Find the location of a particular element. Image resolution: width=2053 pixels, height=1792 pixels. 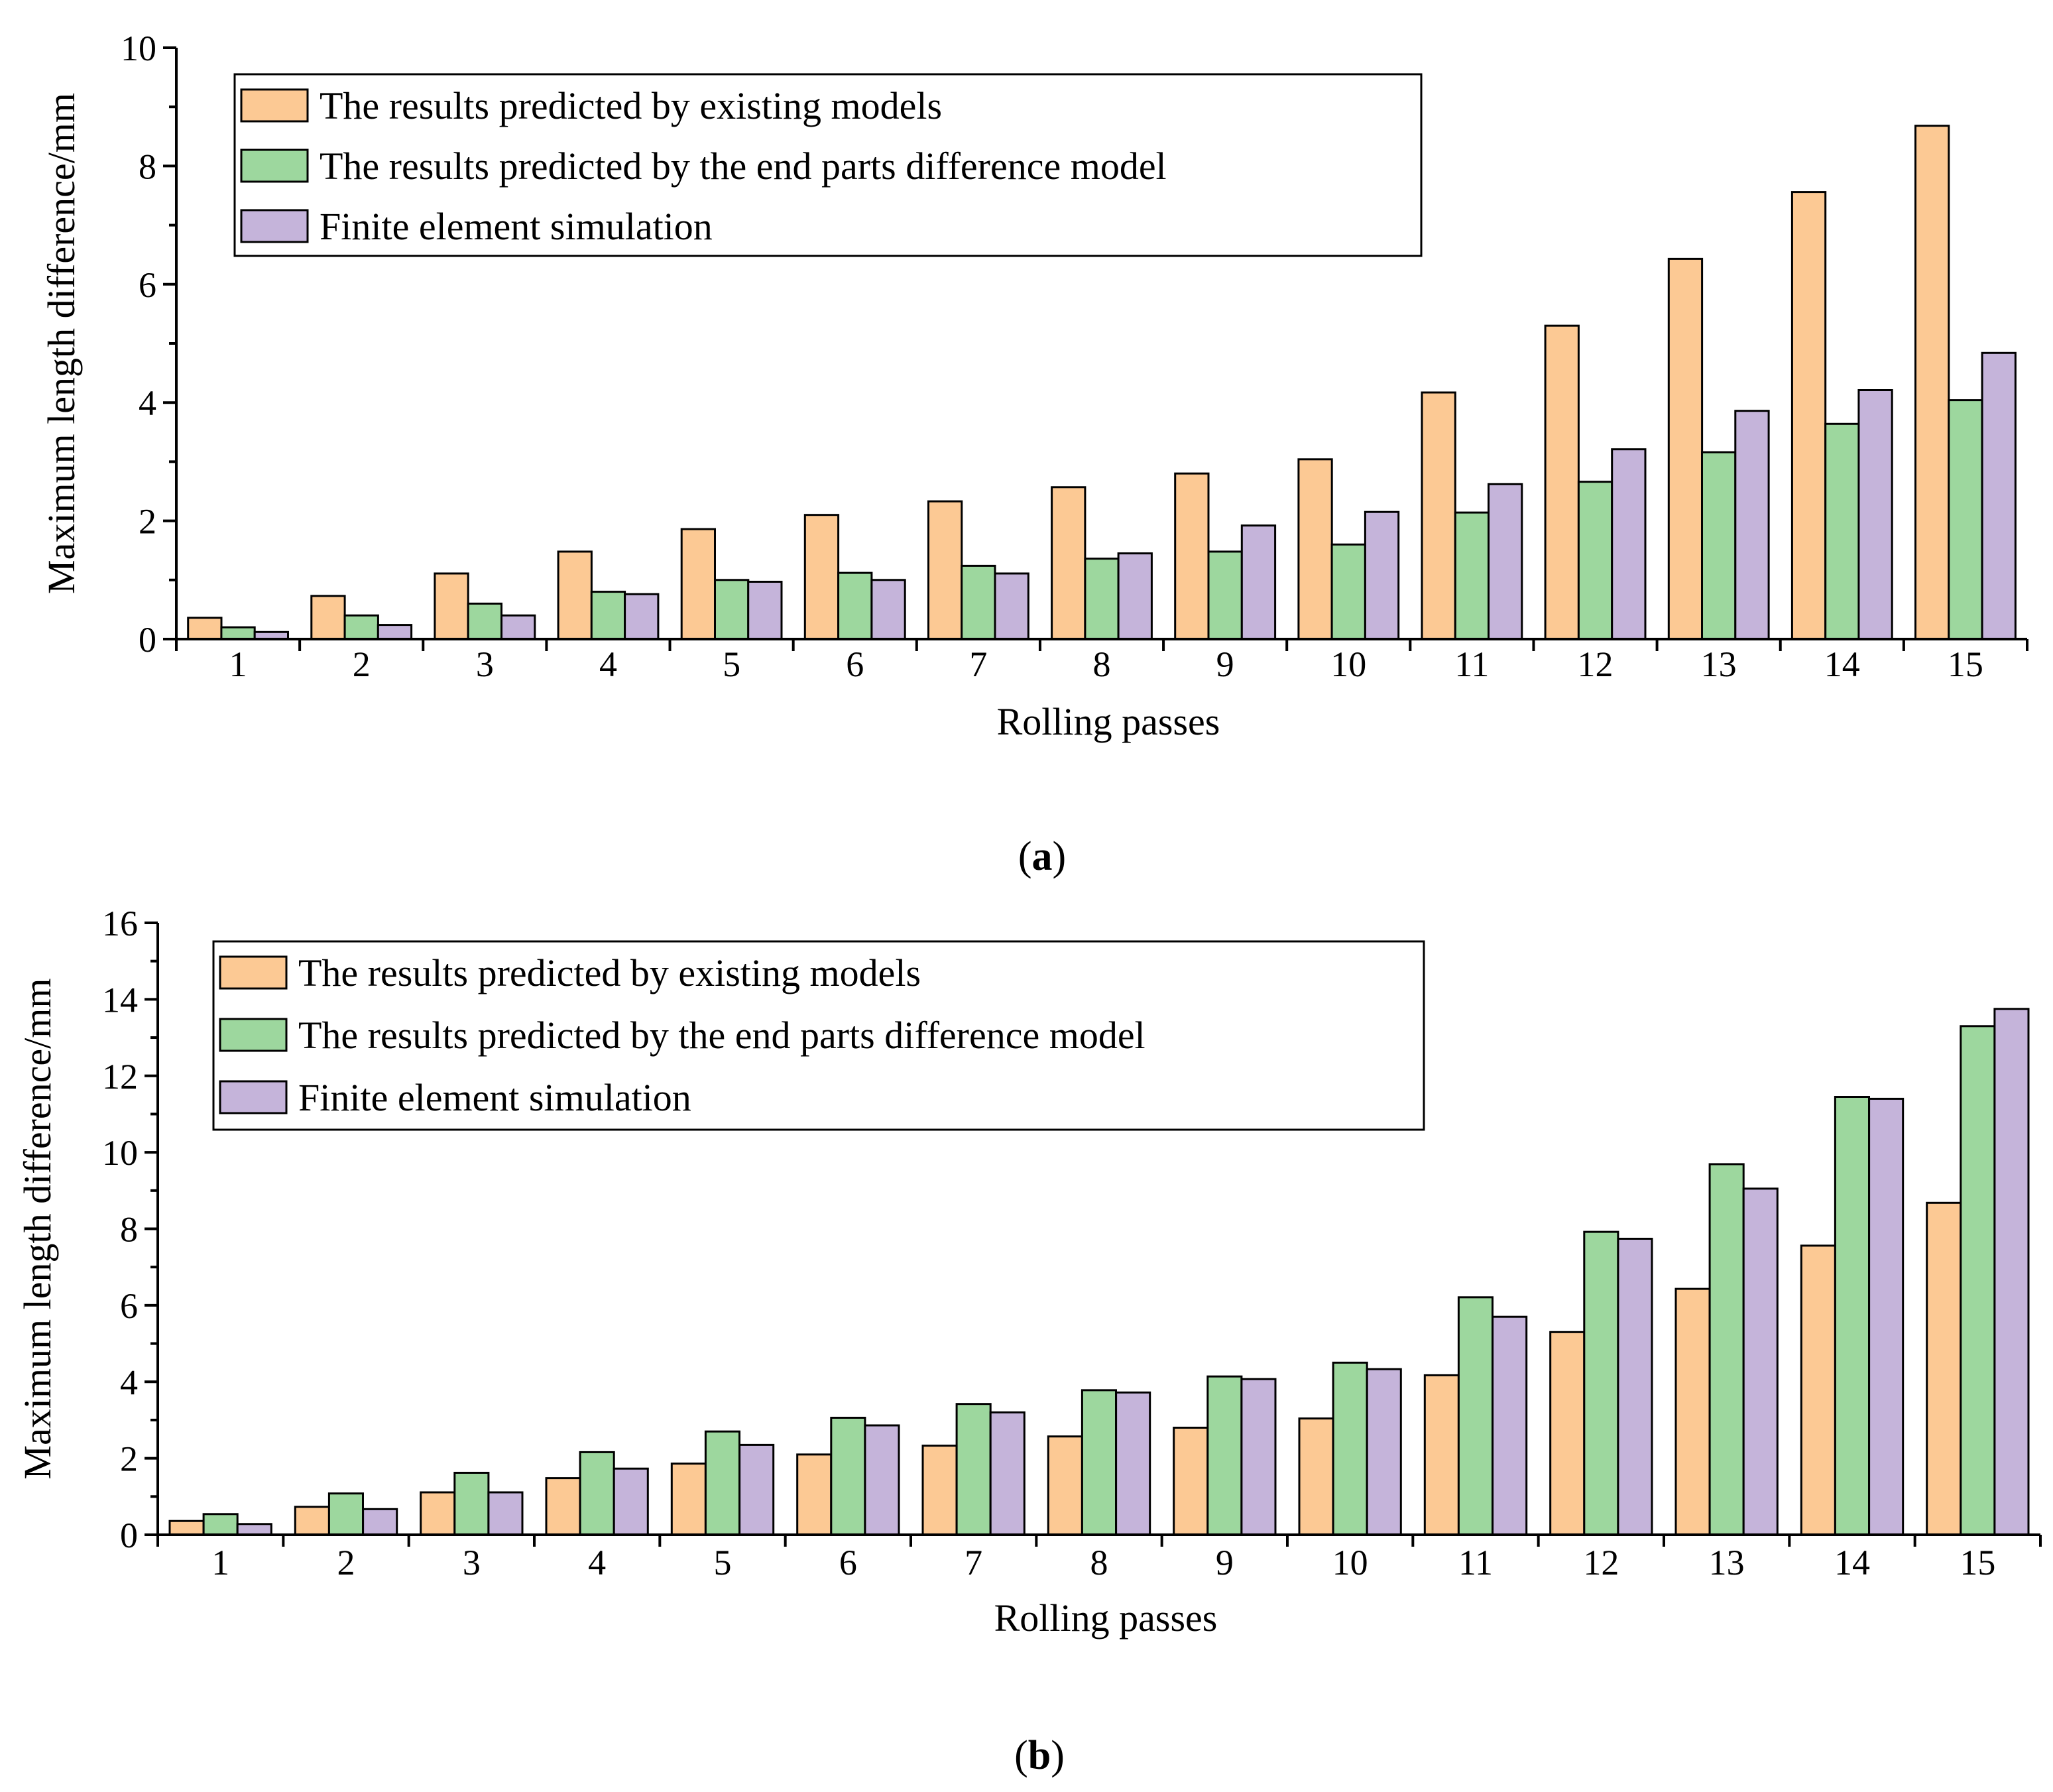

chart-b-ytick-label-6: 6 is located at coordinates (129, 1306).